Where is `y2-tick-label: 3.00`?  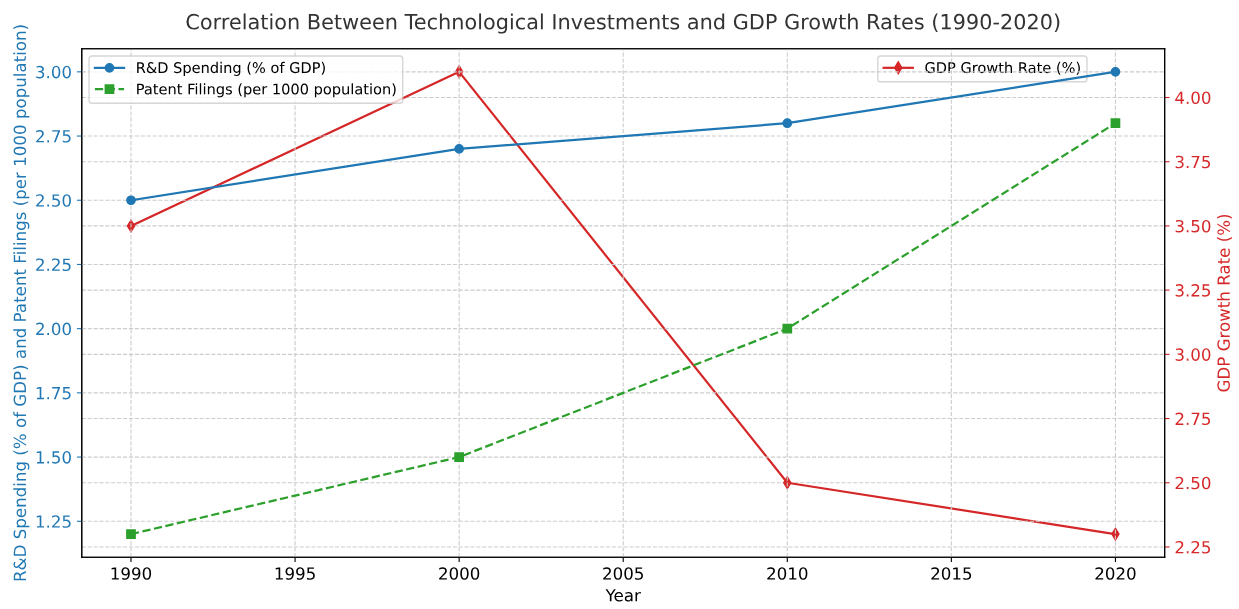
y2-tick-label: 3.00 is located at coordinates (1193, 354).